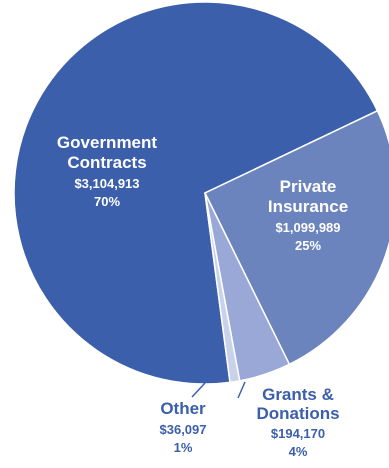 The image size is (389, 468). Describe the element at coordinates (307, 227) in the screenshot. I see `slice-amount-1: $1,099,989` at that location.